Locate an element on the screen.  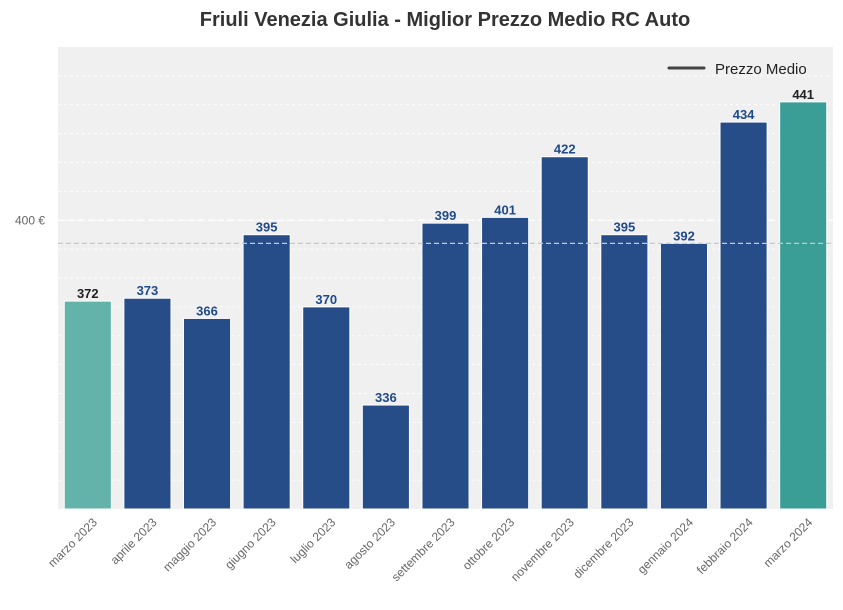
legend: Prezzo Medio is located at coordinates (737, 69).